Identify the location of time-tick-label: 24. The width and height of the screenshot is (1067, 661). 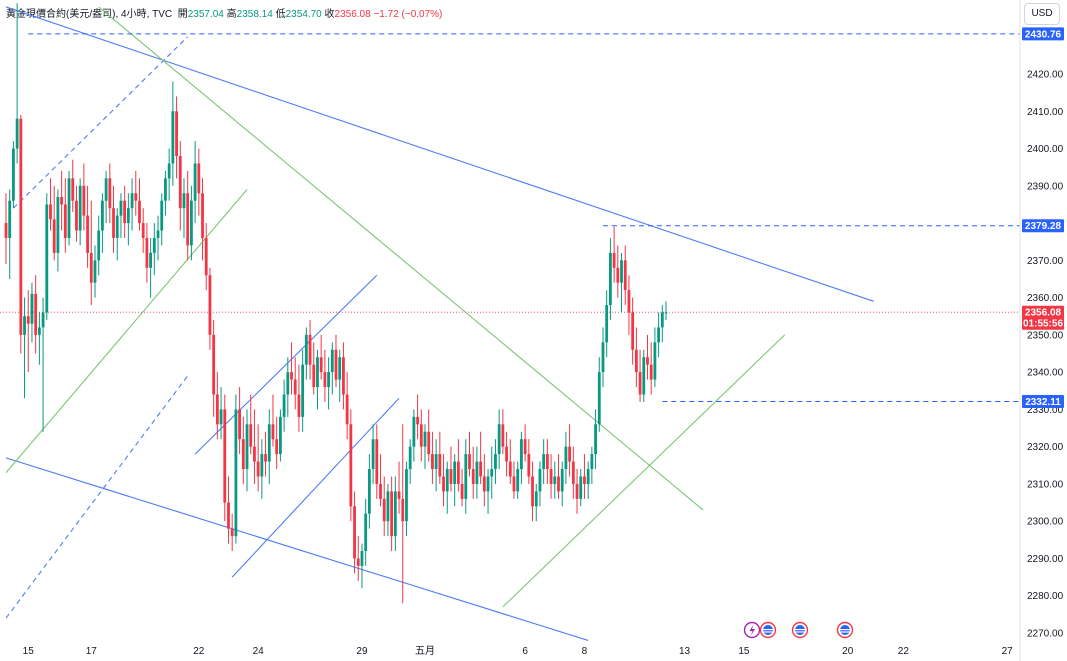
(259, 651).